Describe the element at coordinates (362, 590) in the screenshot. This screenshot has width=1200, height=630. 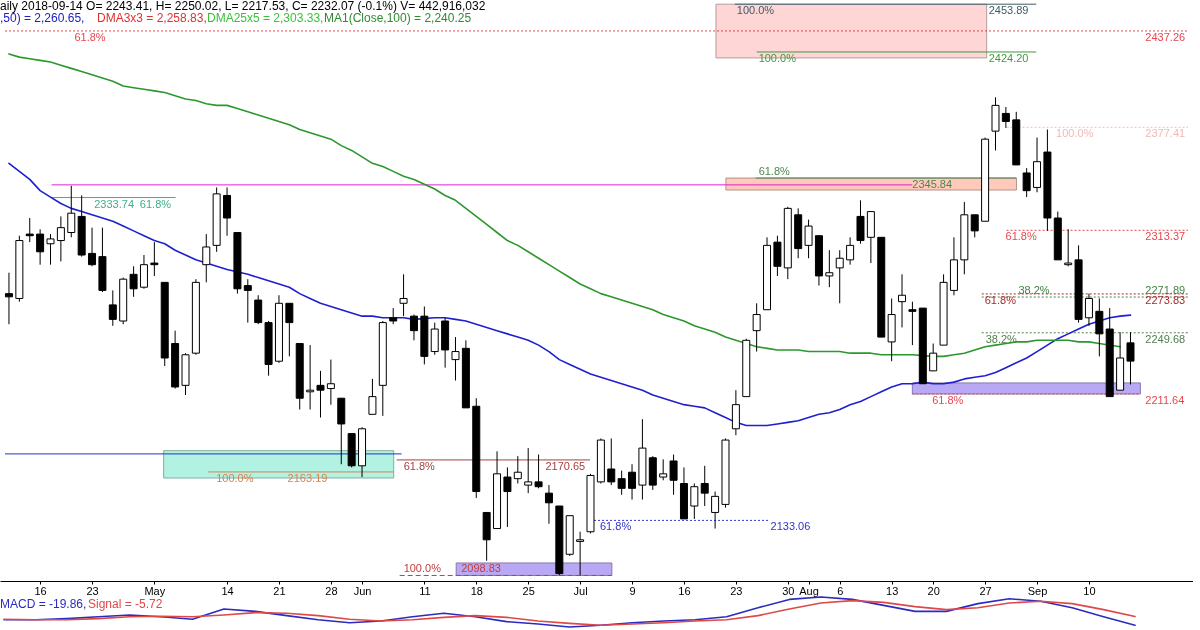
I see `x-tick-label: Jun` at that location.